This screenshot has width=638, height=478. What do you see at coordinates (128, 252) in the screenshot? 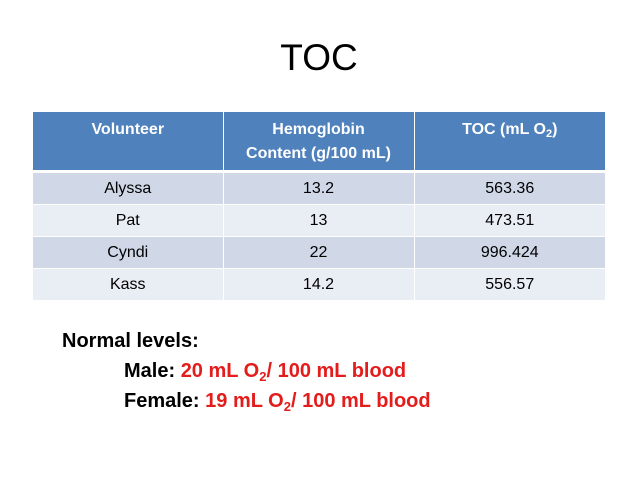
I see `cell-volunteer: Cyndi` at bounding box center [128, 252].